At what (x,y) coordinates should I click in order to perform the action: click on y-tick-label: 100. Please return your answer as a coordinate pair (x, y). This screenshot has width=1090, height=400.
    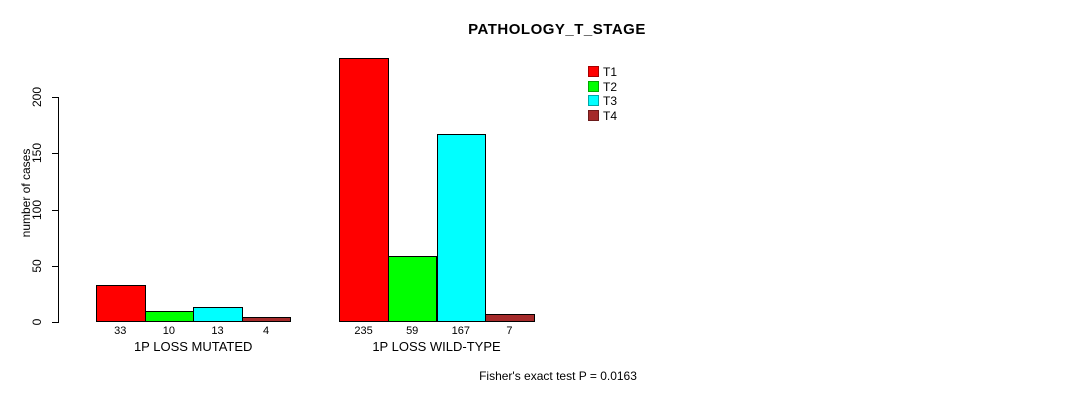
    Looking at the image, I should click on (37, 209).